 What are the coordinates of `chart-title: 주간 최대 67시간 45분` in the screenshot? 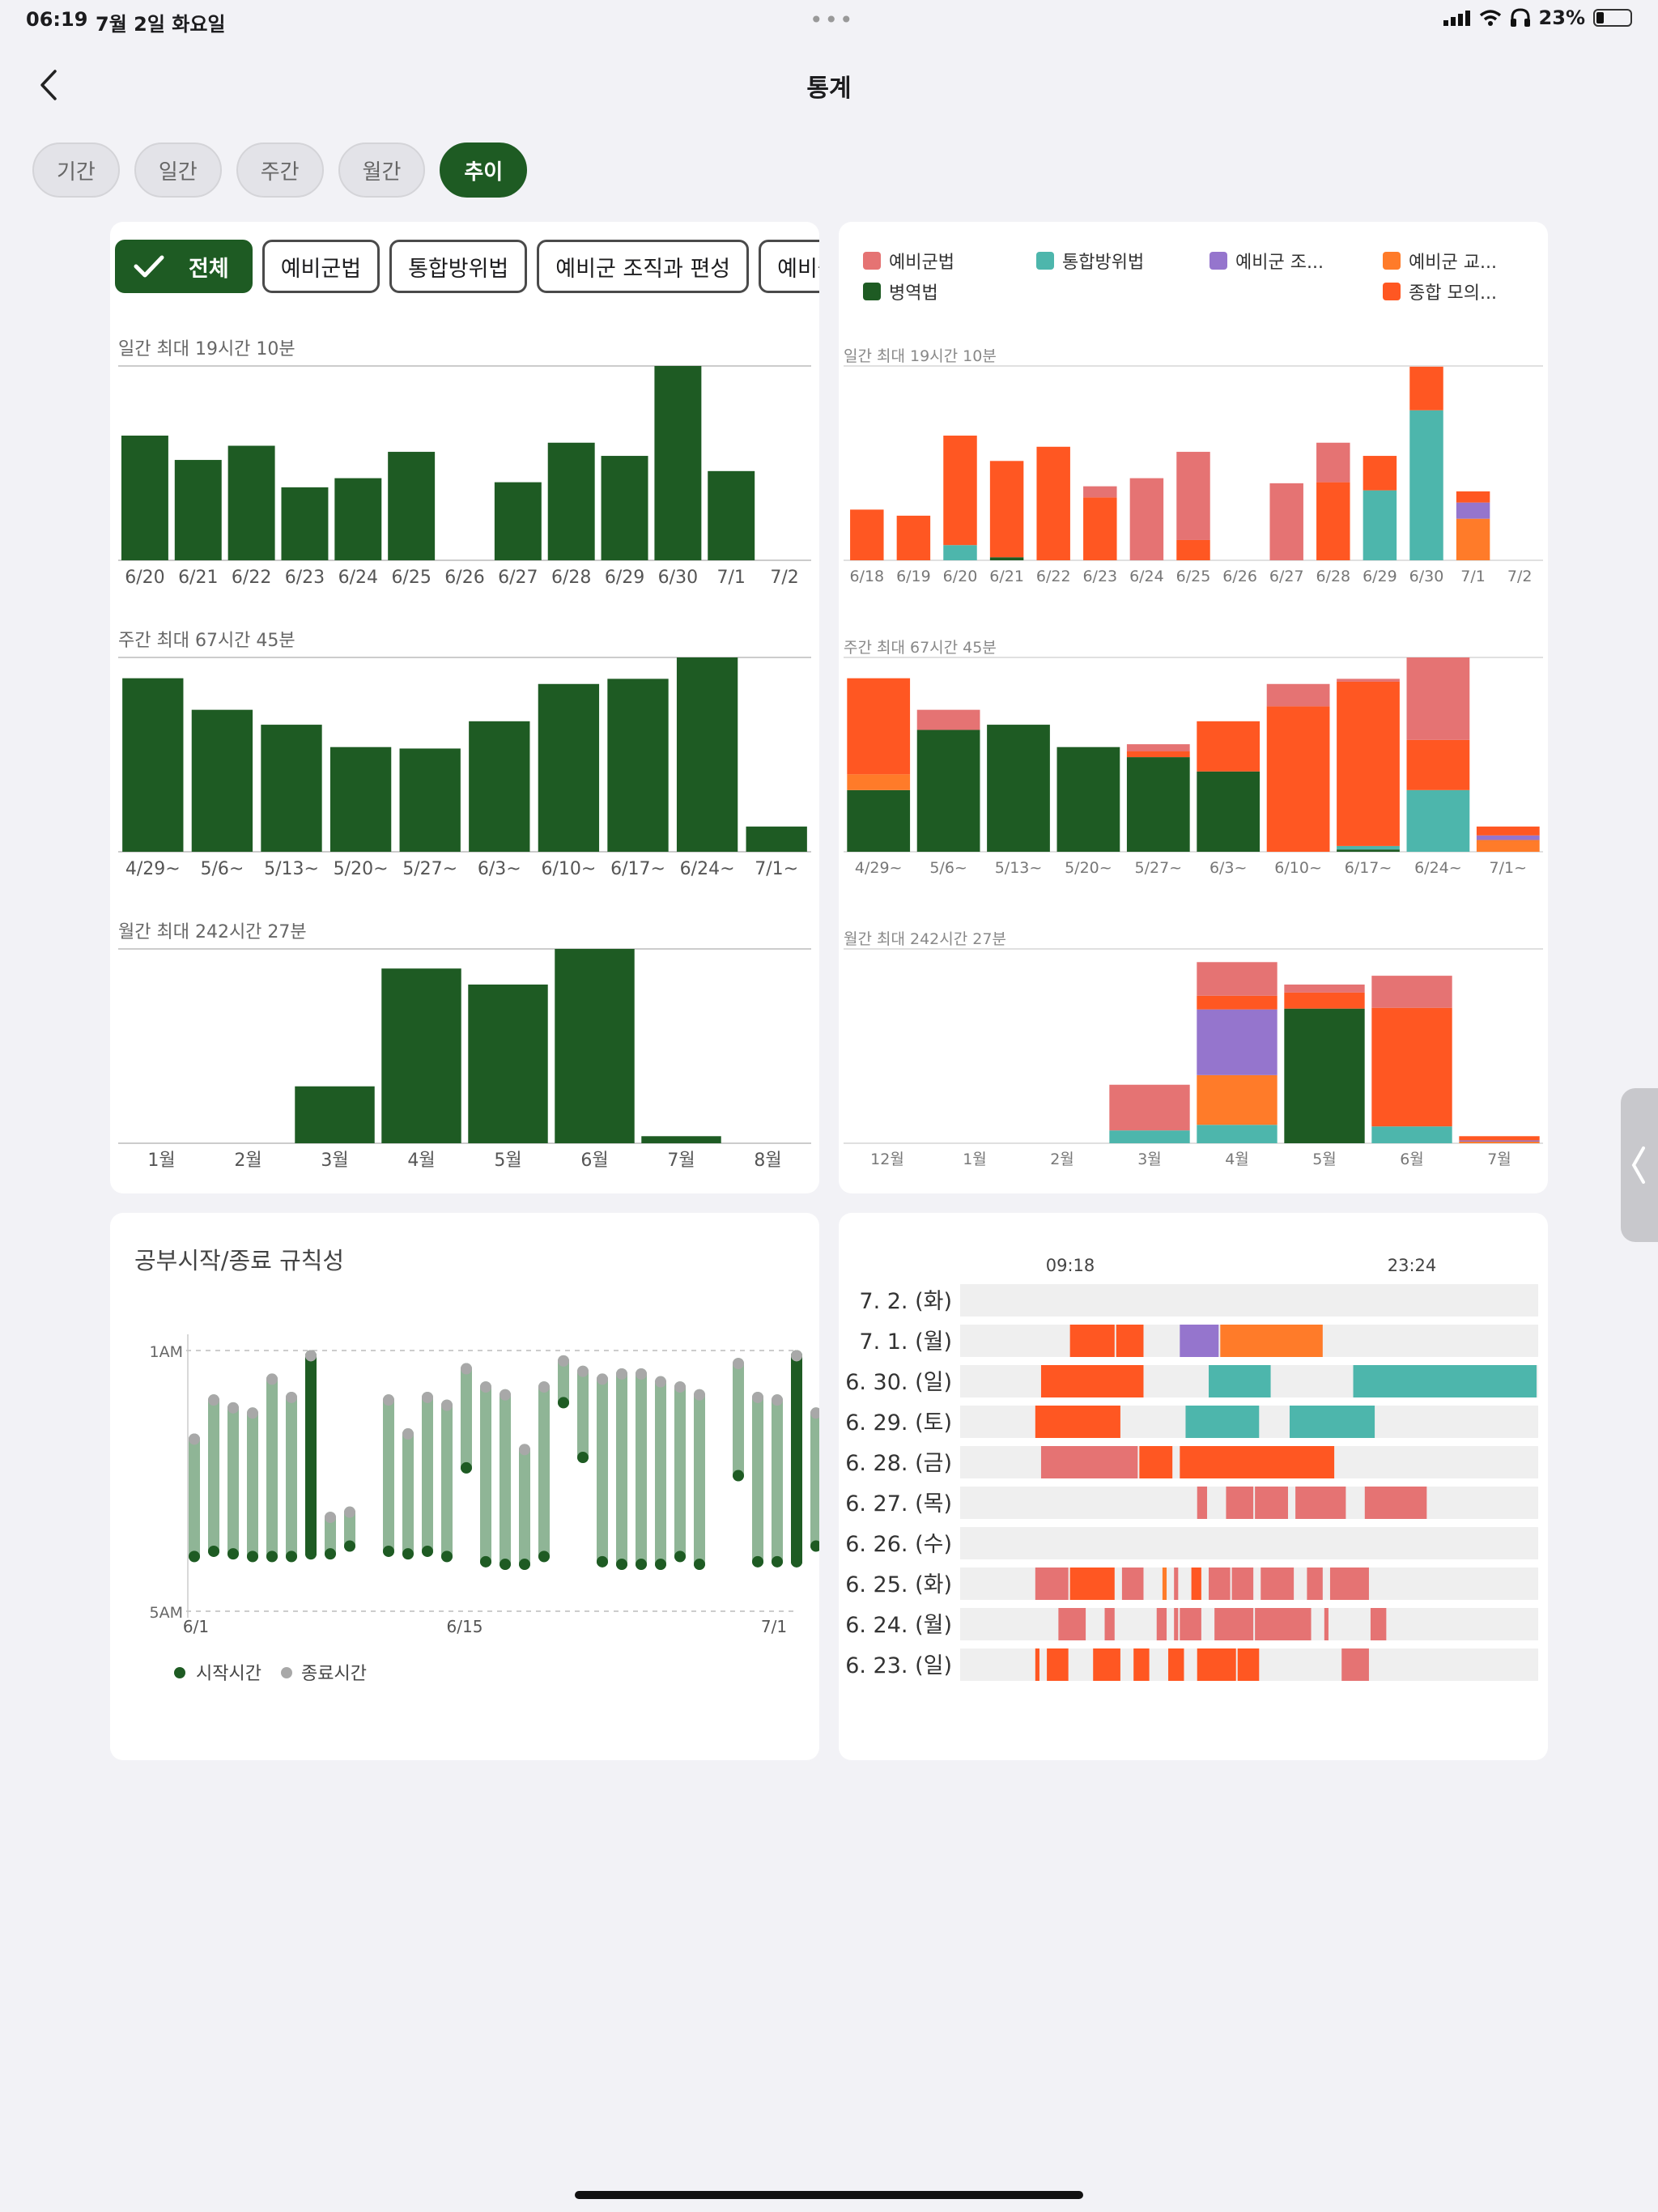 It's located at (920, 648).